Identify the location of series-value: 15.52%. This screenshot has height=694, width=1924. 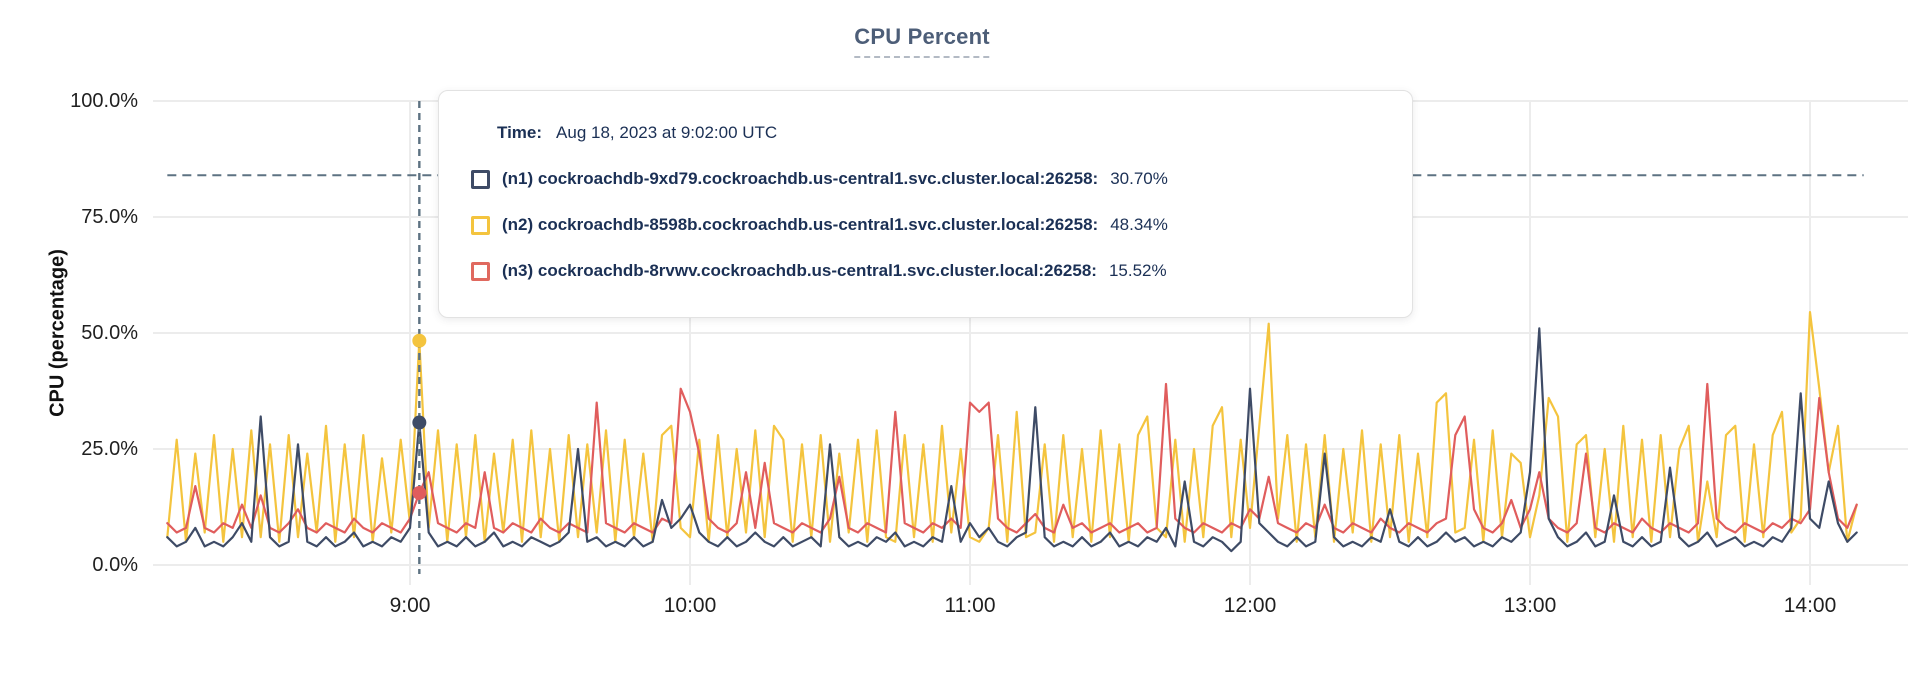
(1137, 270).